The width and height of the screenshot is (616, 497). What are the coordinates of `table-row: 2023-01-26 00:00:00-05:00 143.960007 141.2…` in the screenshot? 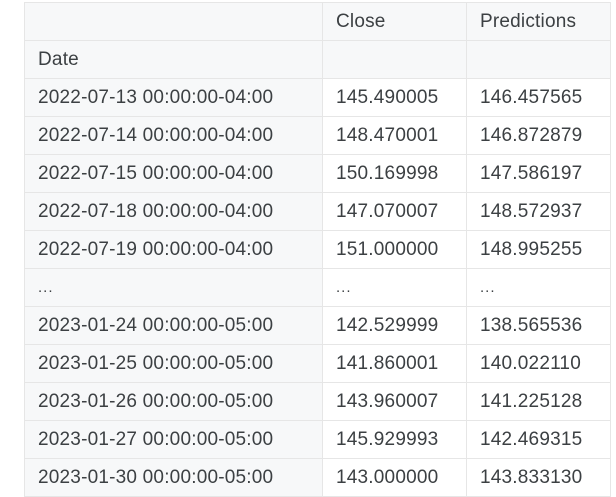 It's located at (317, 401).